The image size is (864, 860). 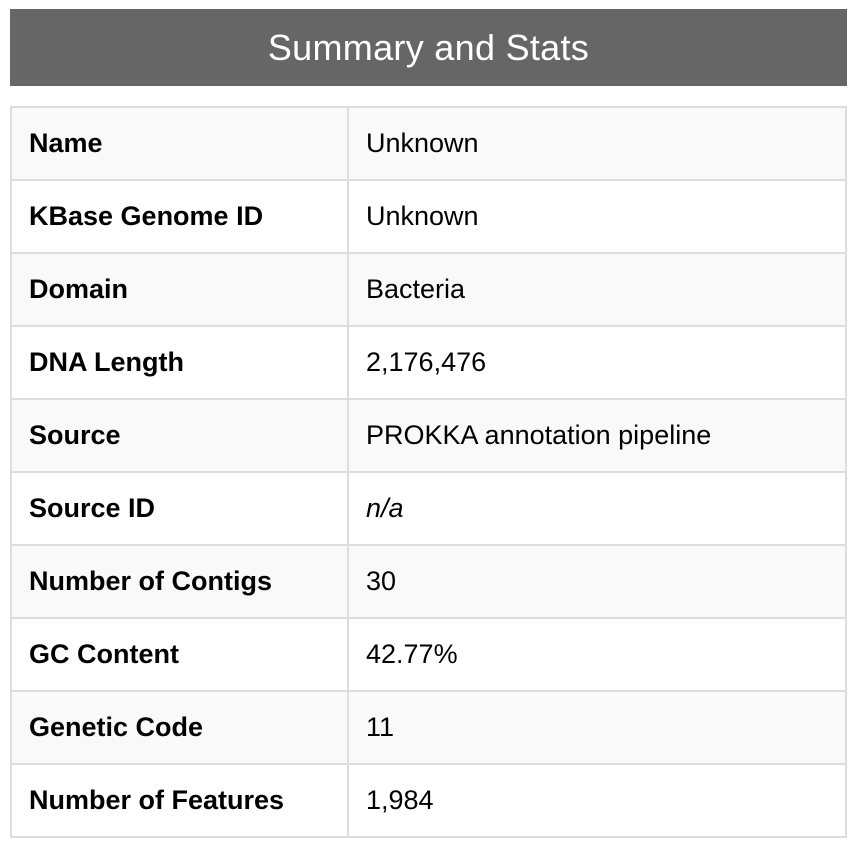 I want to click on stats-label: GC Content, so click(x=179, y=654).